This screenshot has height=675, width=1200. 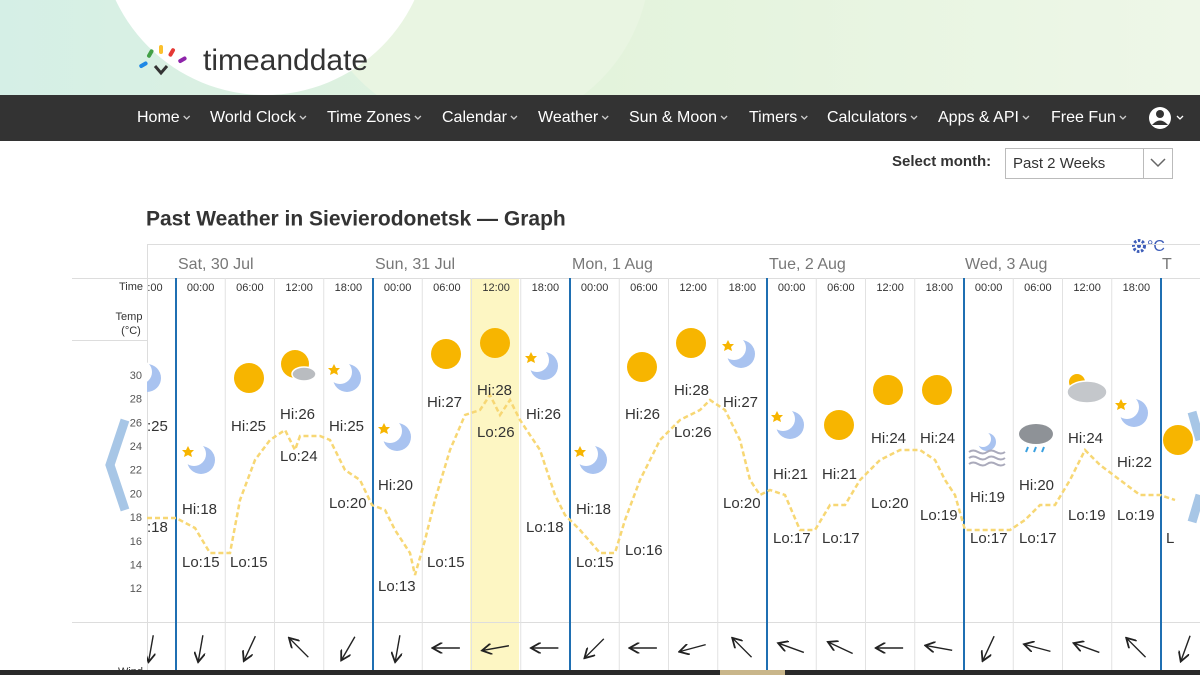 What do you see at coordinates (693, 288) in the screenshot?
I see `time-cell: 12:00` at bounding box center [693, 288].